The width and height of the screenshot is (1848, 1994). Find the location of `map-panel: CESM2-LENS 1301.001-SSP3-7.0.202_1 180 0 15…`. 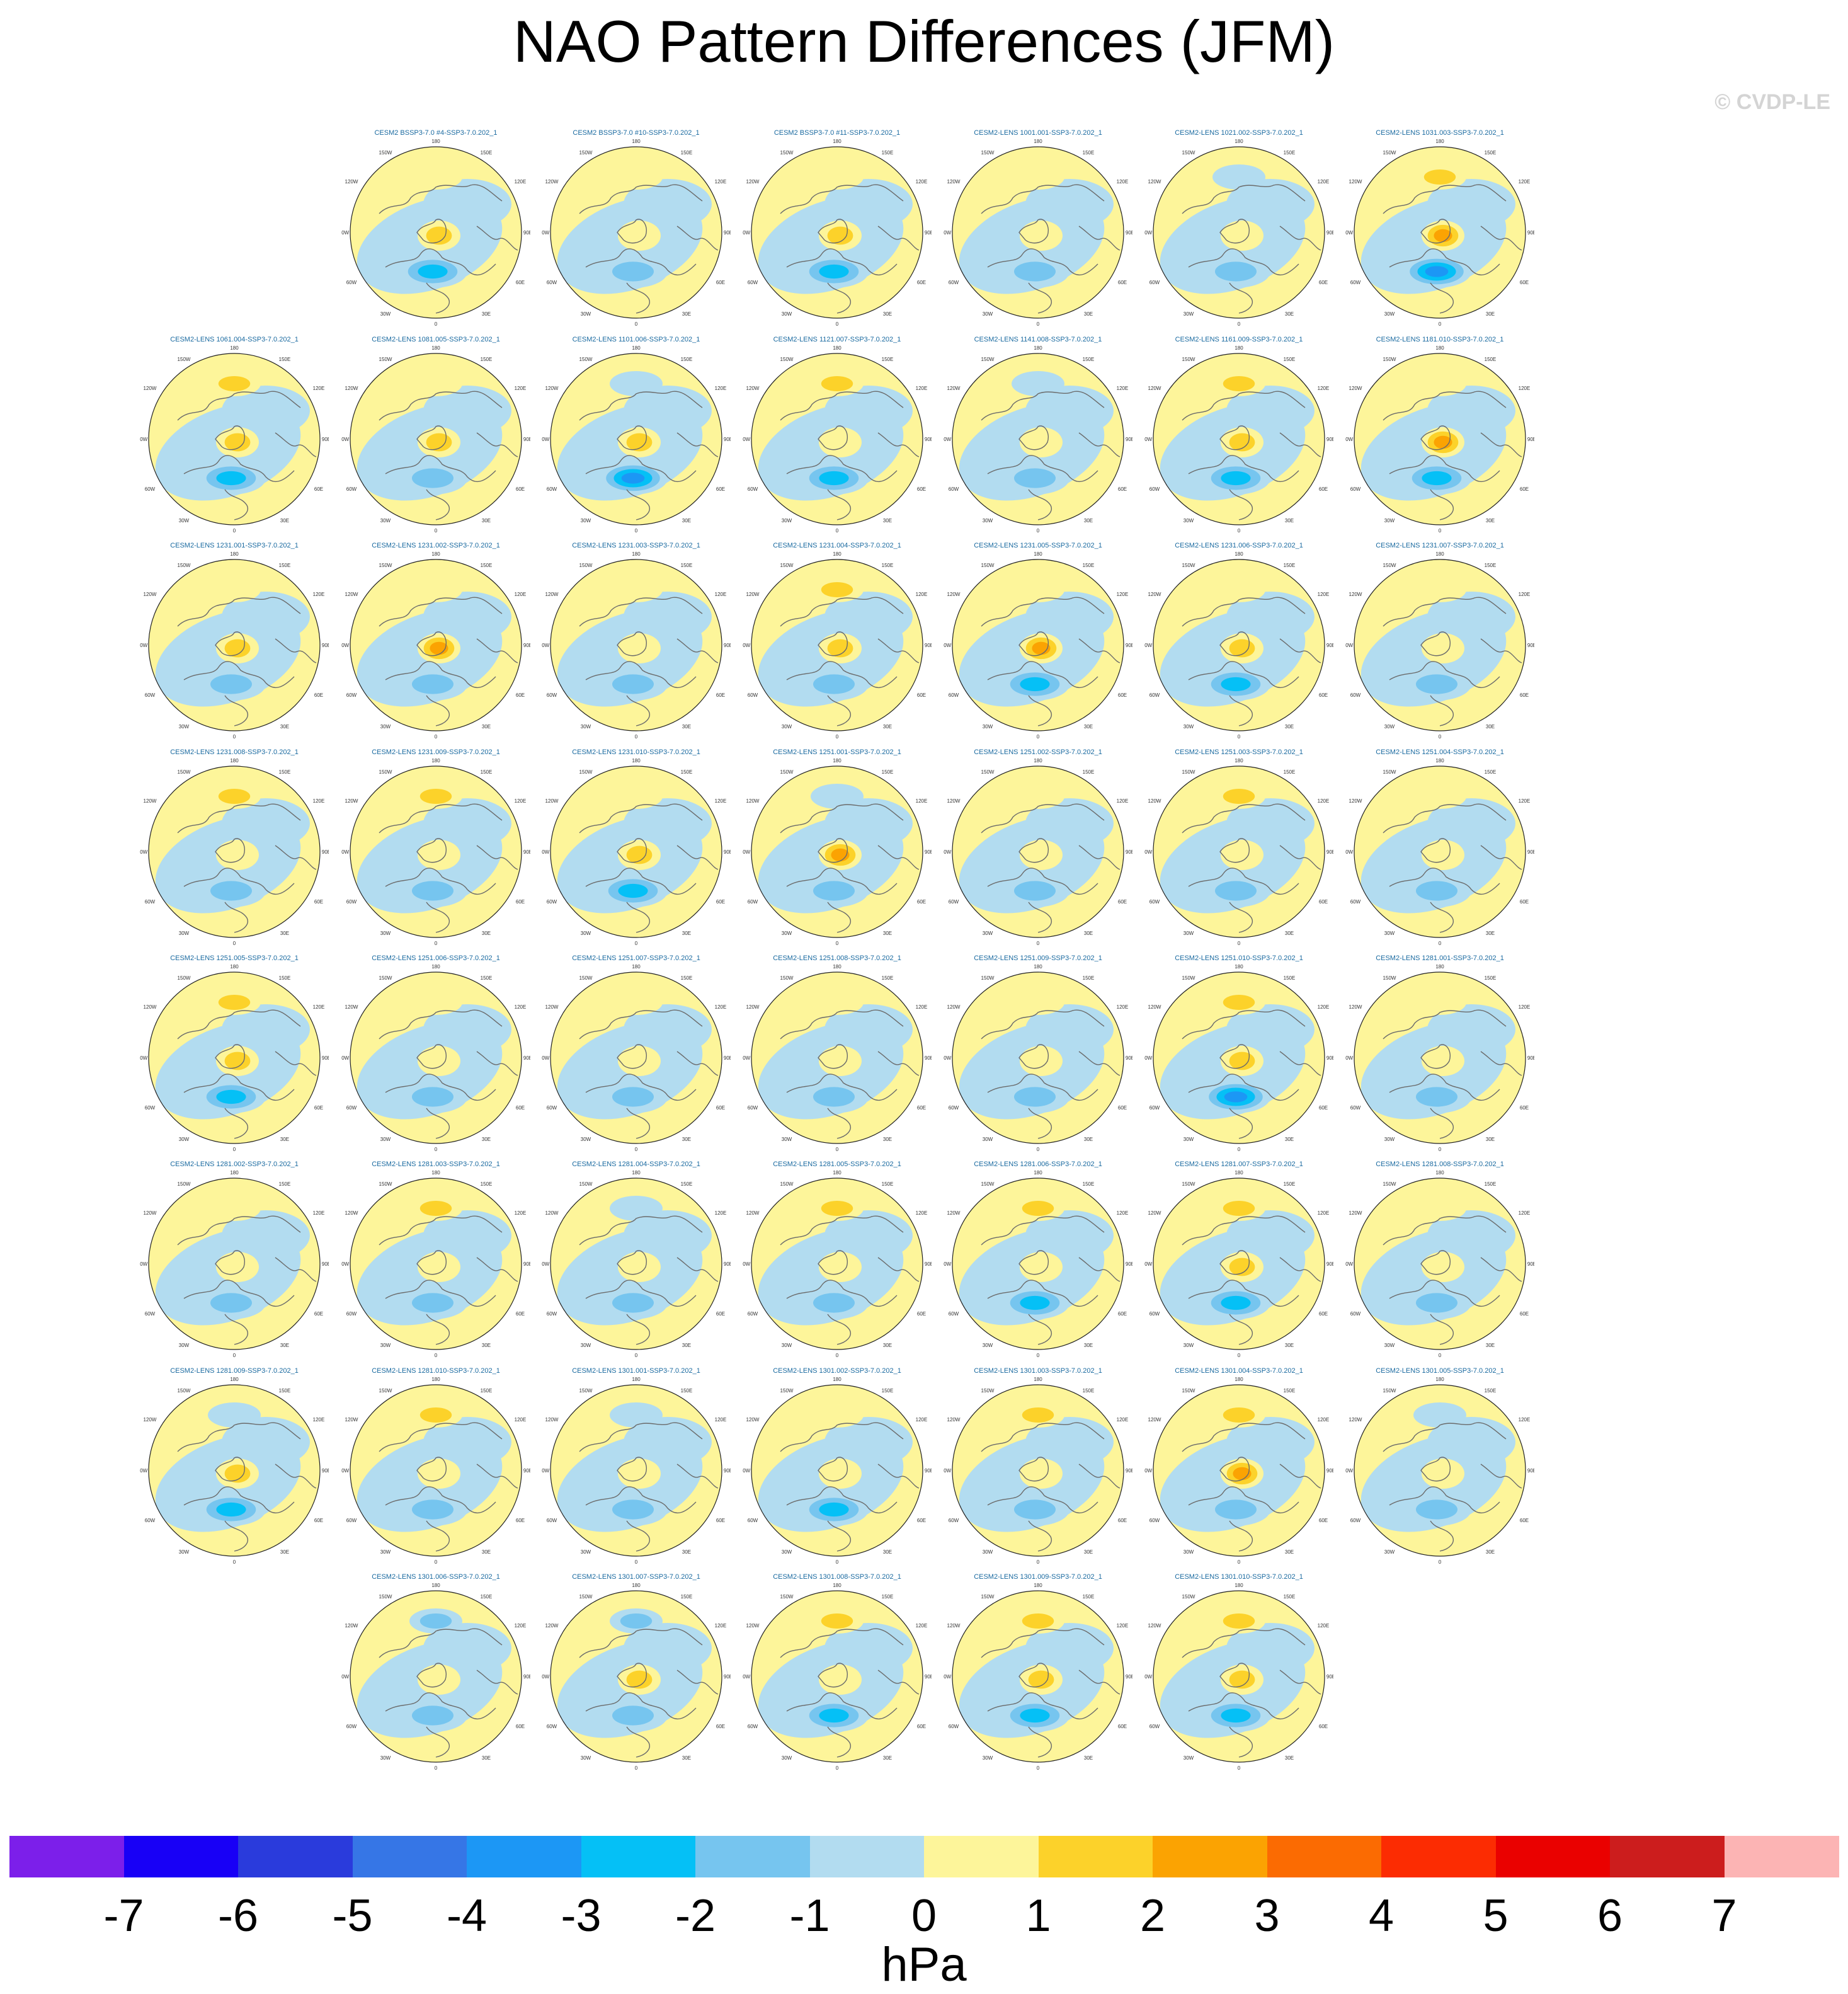

map-panel: CESM2-LENS 1301.001-SSP3-7.0.202_1 180 0 15… is located at coordinates (636, 1471).